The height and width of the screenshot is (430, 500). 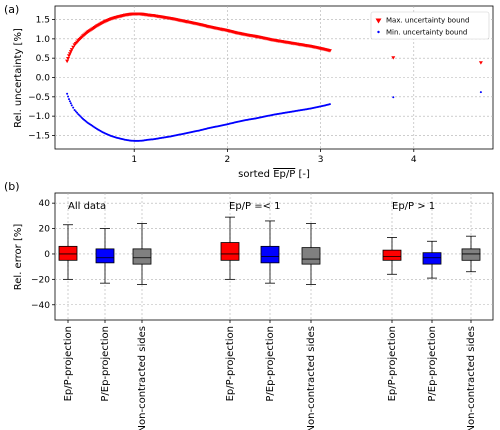 I want to click on panel-a-y-axis-label: Rel. uncertainty [%], so click(x=18, y=78).